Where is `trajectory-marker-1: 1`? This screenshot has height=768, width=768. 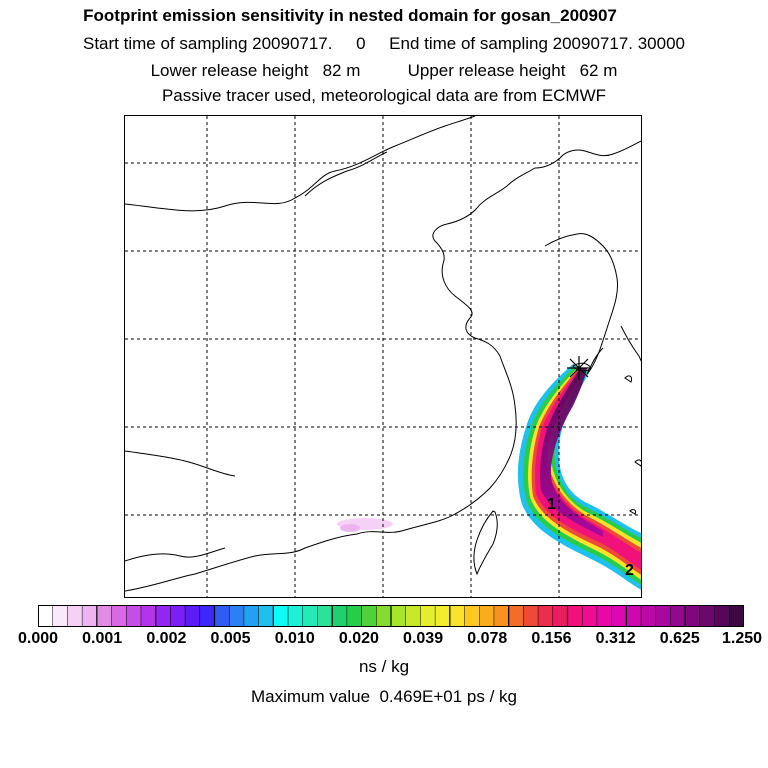 trajectory-marker-1: 1 is located at coordinates (551, 504).